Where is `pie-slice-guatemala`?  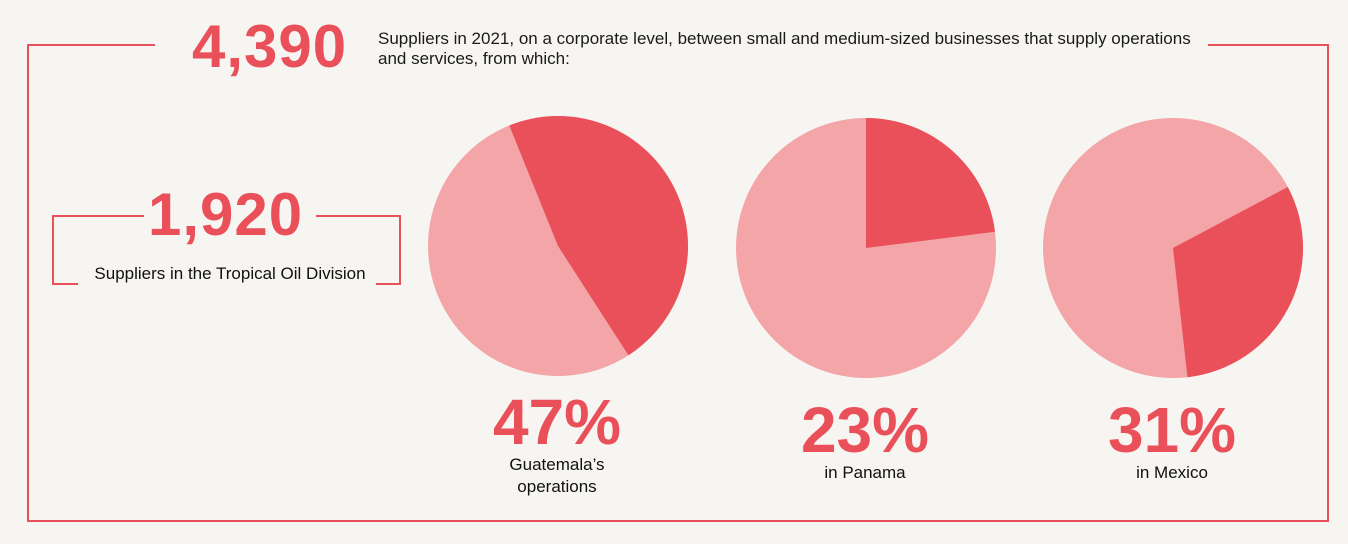 pie-slice-guatemala is located at coordinates (598, 236).